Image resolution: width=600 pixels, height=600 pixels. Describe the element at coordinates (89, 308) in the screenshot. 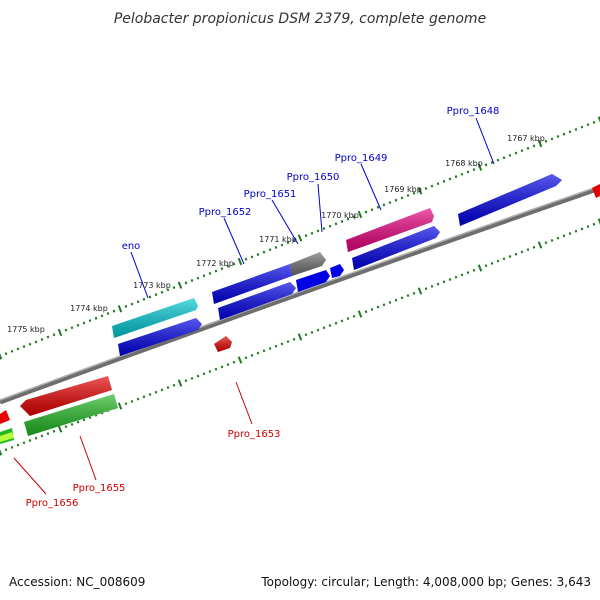

I see `kbp-label: 1774 kbp` at that location.